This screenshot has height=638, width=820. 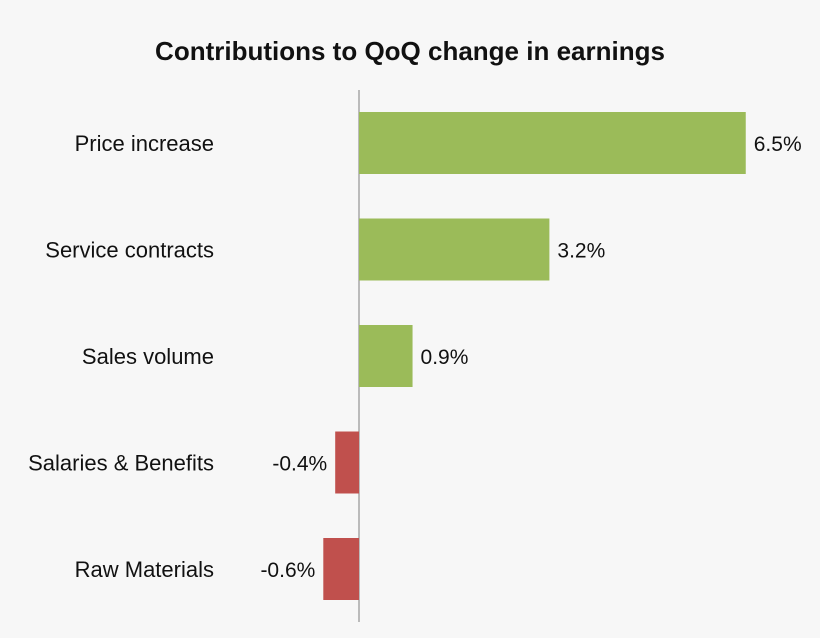 I want to click on category-label: Service contracts, so click(x=129, y=250).